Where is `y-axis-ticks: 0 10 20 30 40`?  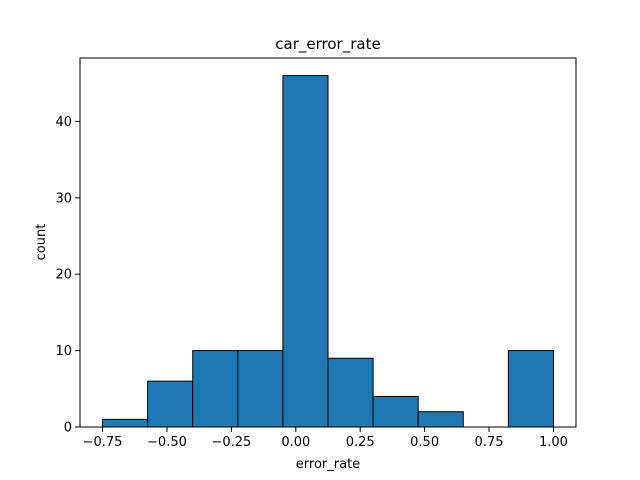
y-axis-ticks: 0 10 20 30 40 is located at coordinates (67, 275).